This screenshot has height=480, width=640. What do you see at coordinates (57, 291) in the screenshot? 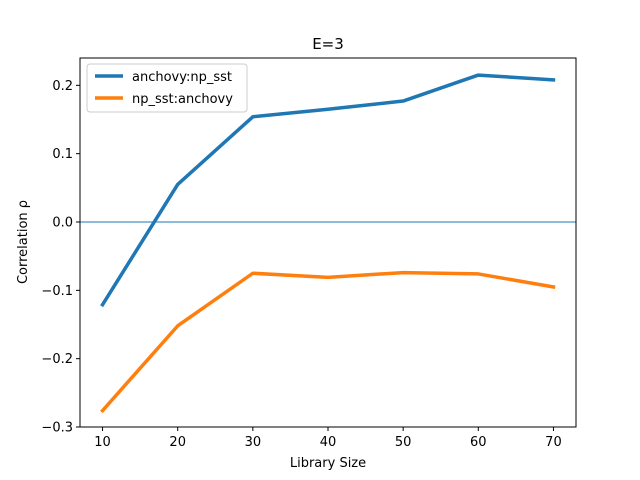
I see `y-tick-label: −0.1` at bounding box center [57, 291].